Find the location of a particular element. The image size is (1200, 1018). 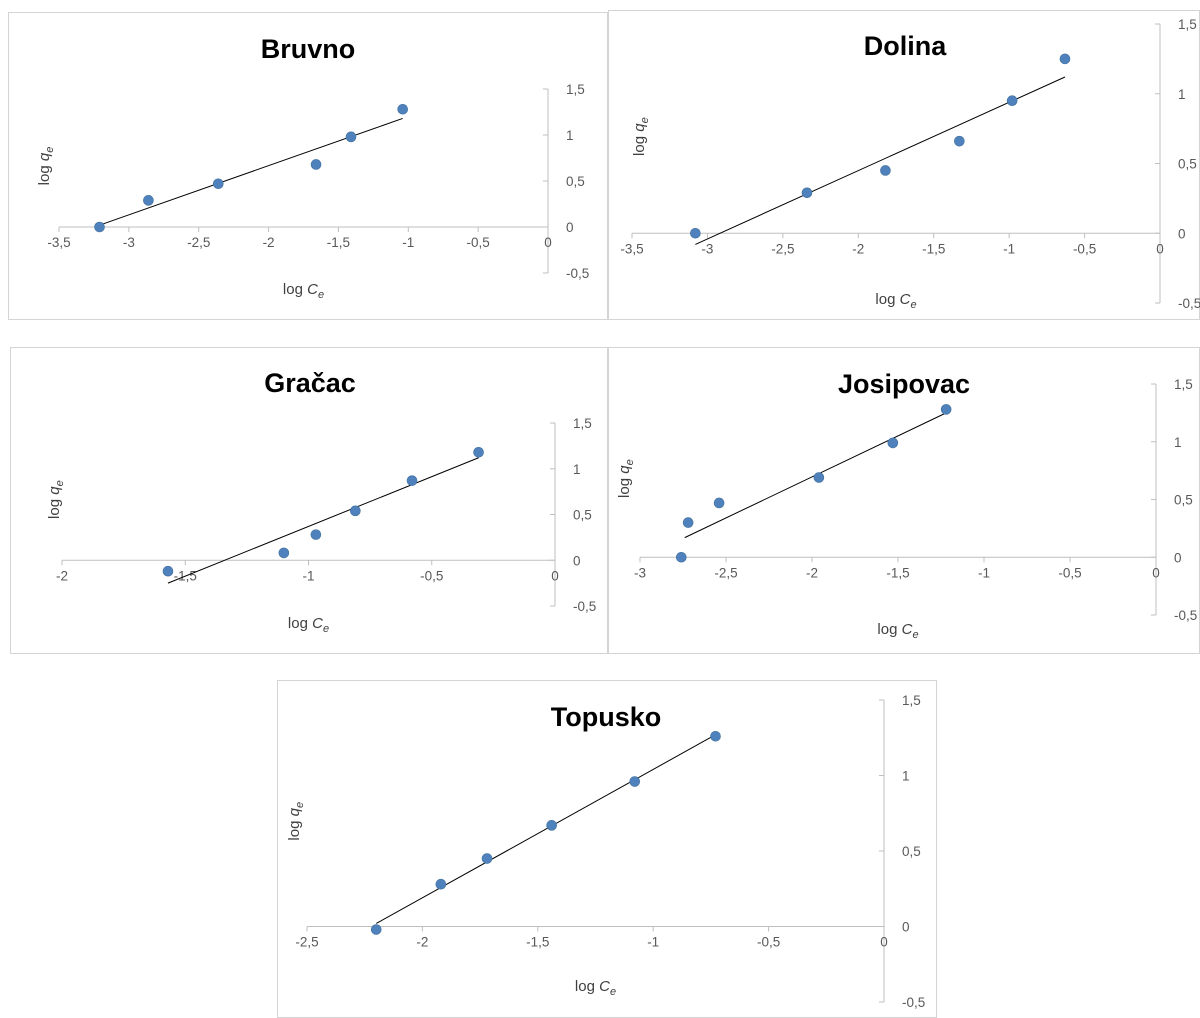

chart-panel-josipovac is located at coordinates (904, 500).